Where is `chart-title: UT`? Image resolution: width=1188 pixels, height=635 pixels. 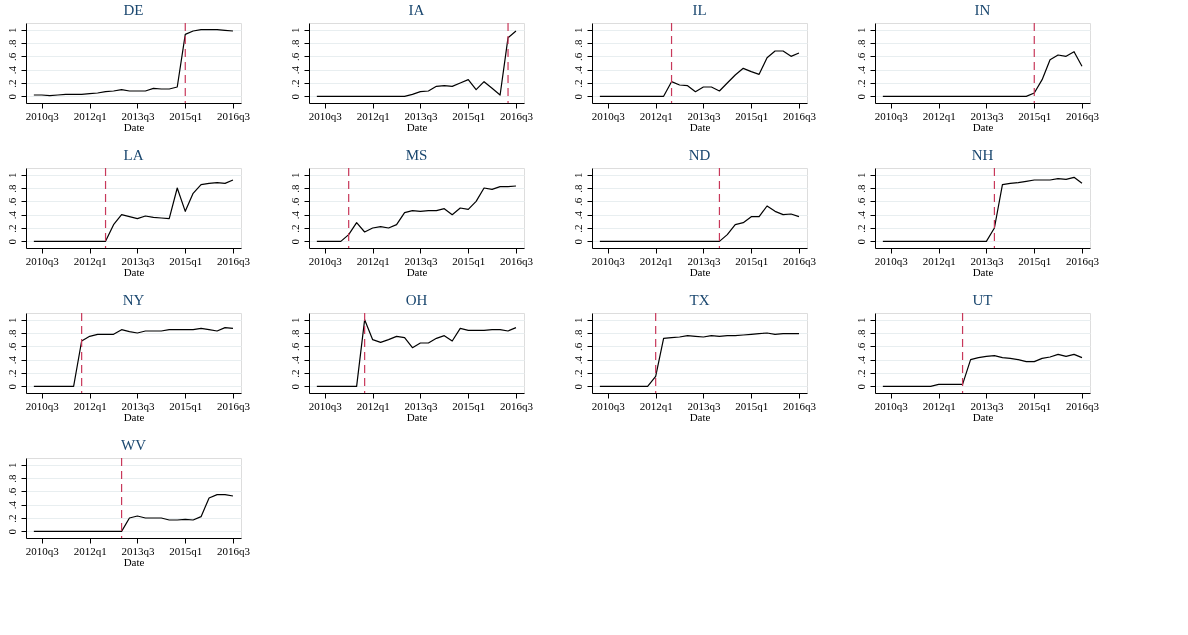 chart-title: UT is located at coordinates (982, 300).